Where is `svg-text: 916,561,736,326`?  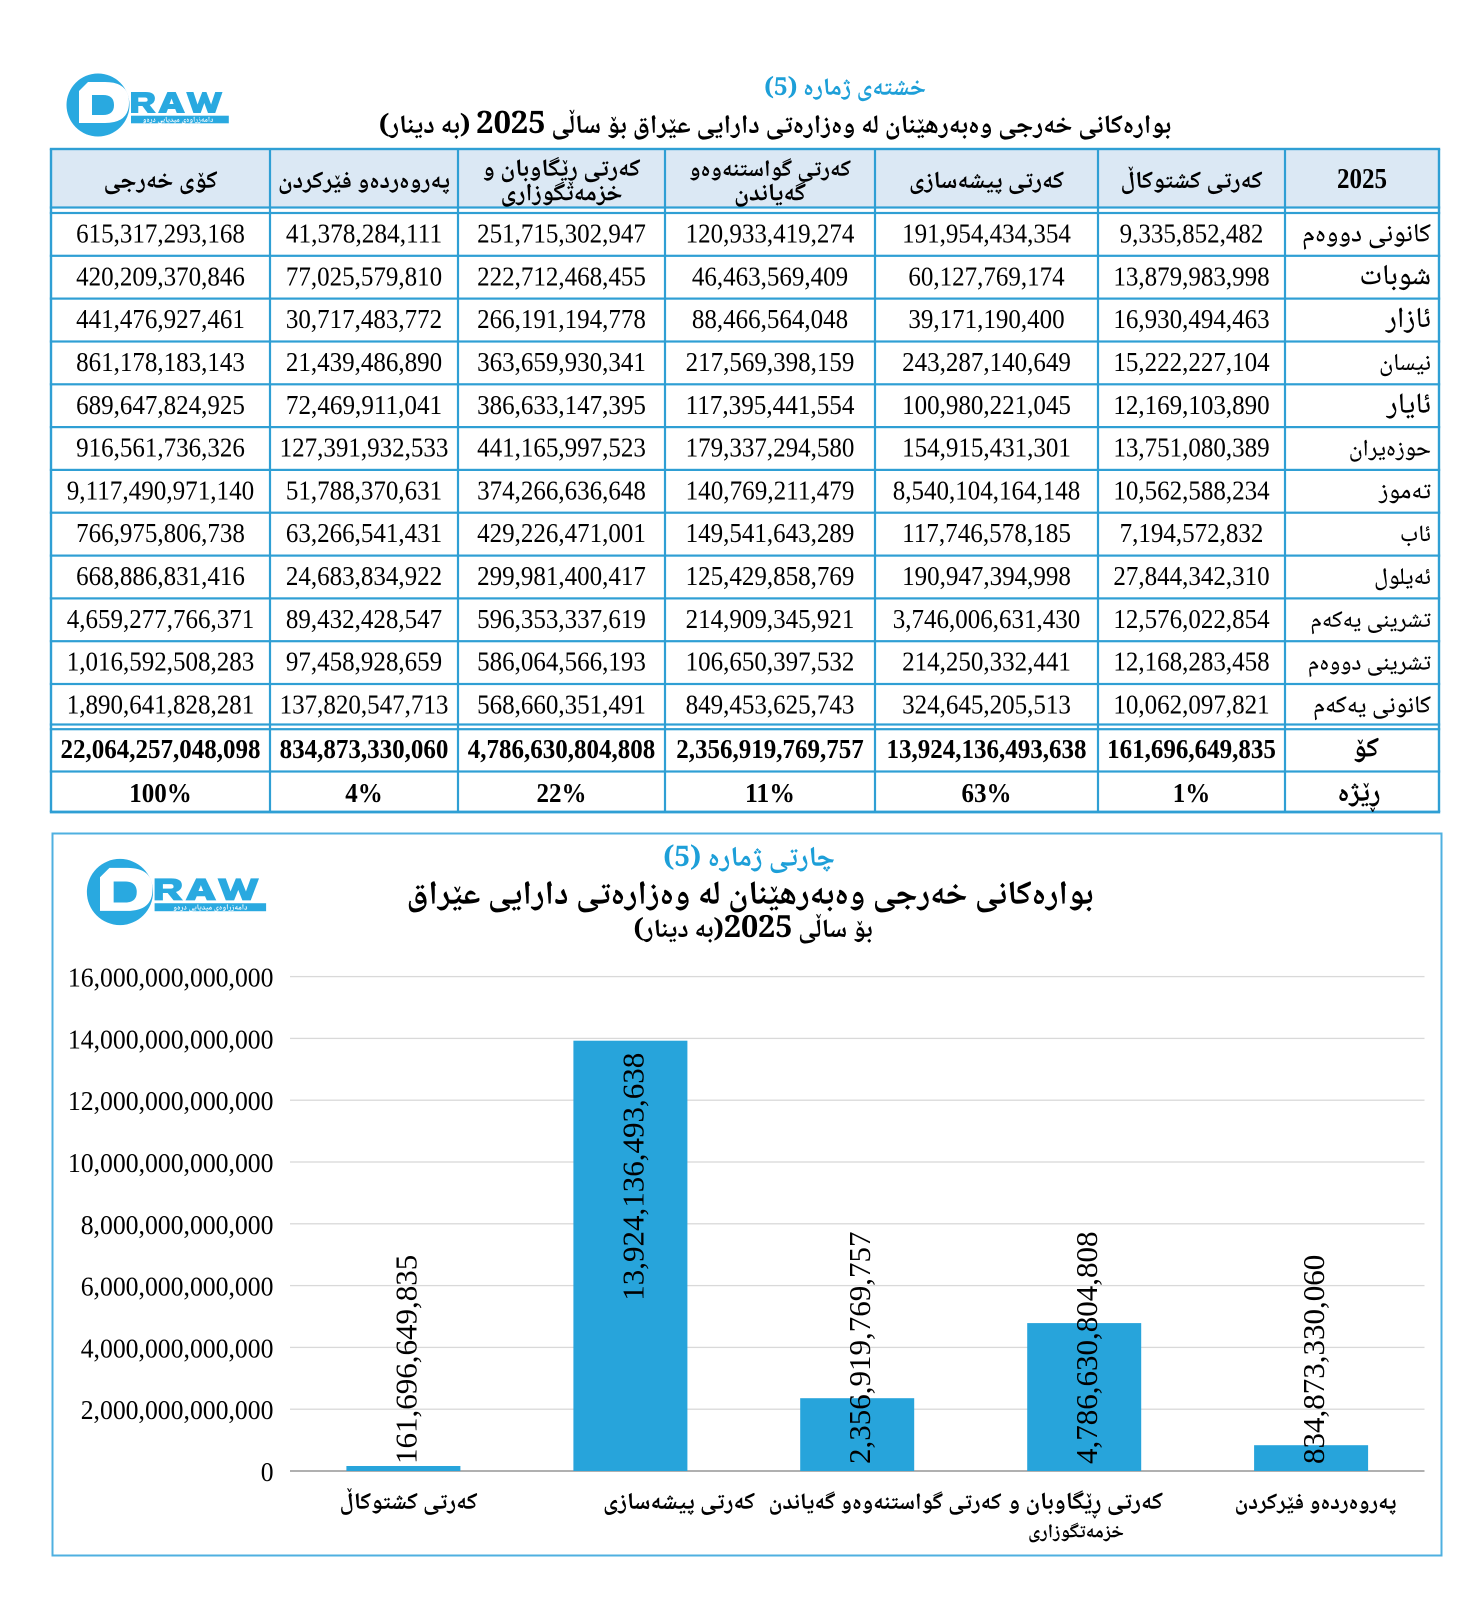 svg-text: 916,561,736,326 is located at coordinates (160, 448).